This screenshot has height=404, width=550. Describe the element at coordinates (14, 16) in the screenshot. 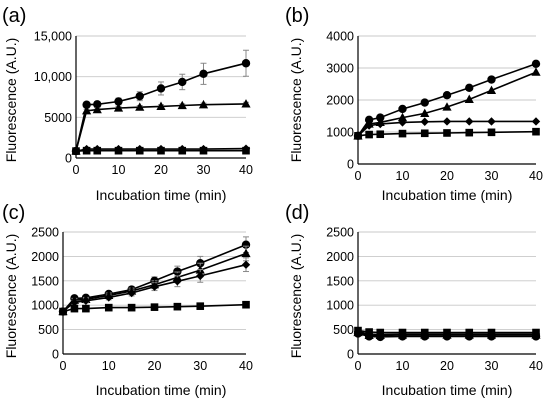

I see `panel-label: (a)` at that location.